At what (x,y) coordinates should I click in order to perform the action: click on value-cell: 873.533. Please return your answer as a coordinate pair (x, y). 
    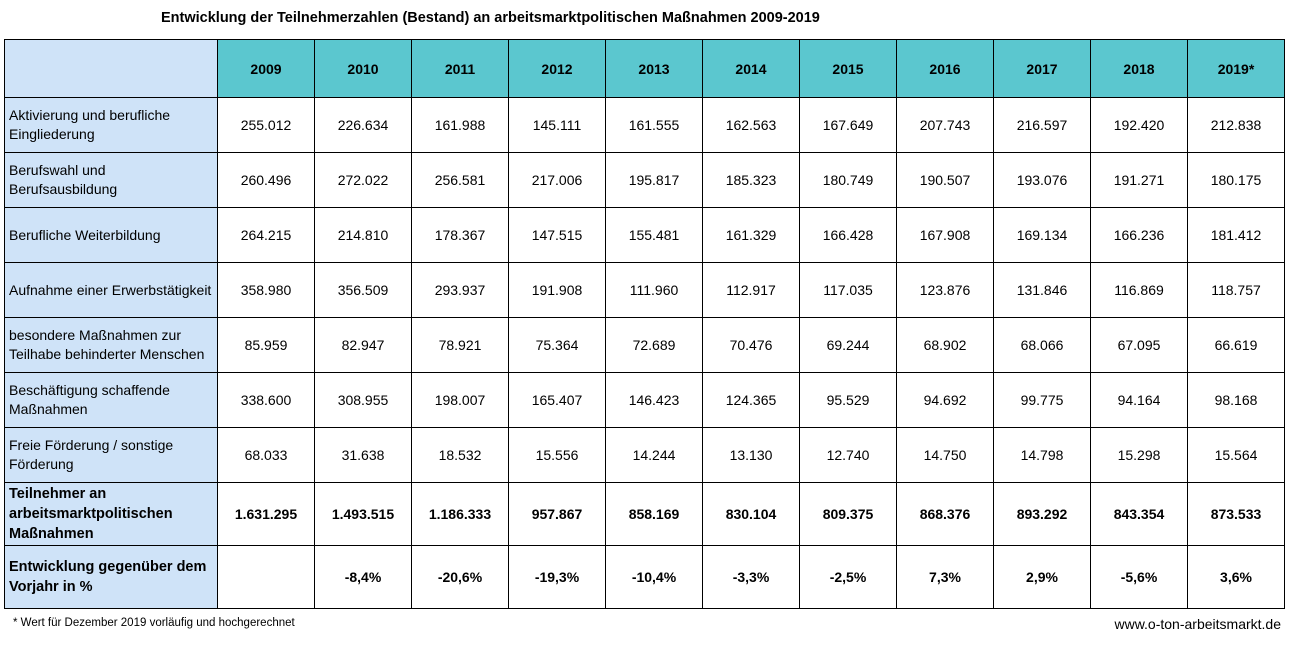
    Looking at the image, I should click on (1236, 514).